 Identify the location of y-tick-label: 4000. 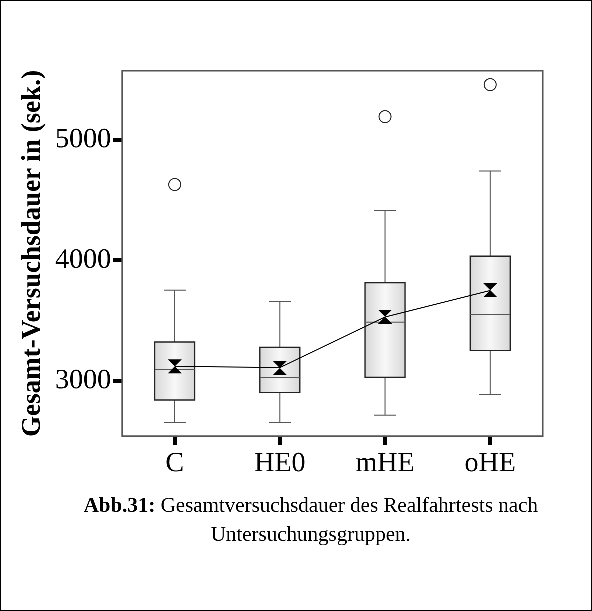
(83, 259).